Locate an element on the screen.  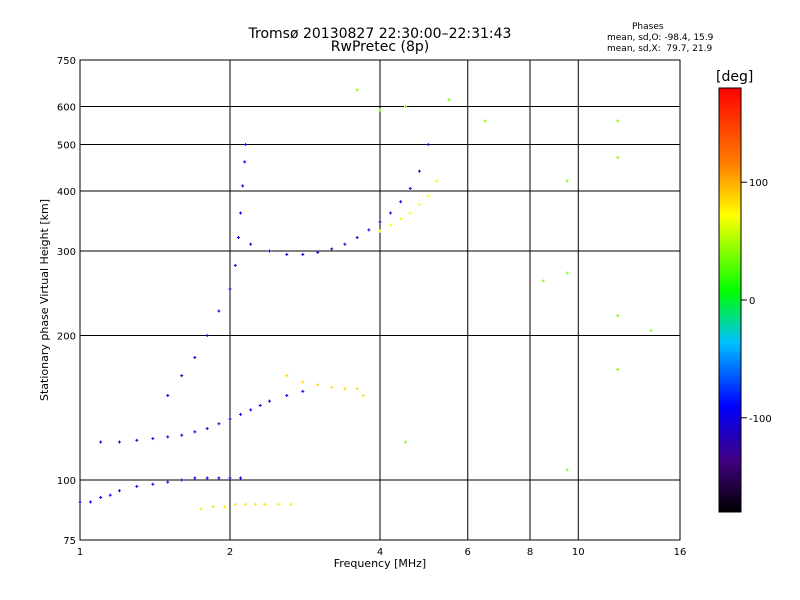
colorbar-tick-labels: 100 0 -100 is located at coordinates (756, 301).